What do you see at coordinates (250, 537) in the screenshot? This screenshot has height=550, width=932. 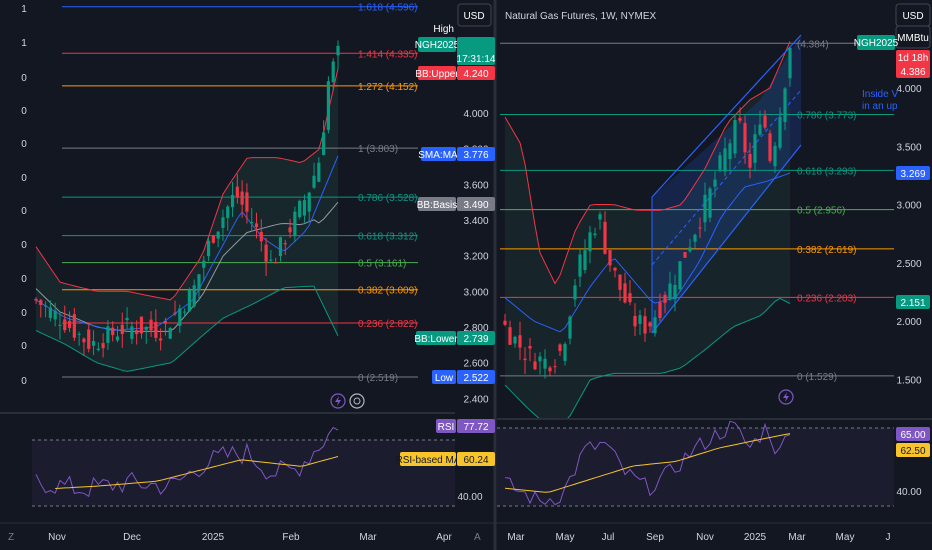 I see `left-time-axis: Nov Dec 2025 Feb Mar Apr` at bounding box center [250, 537].